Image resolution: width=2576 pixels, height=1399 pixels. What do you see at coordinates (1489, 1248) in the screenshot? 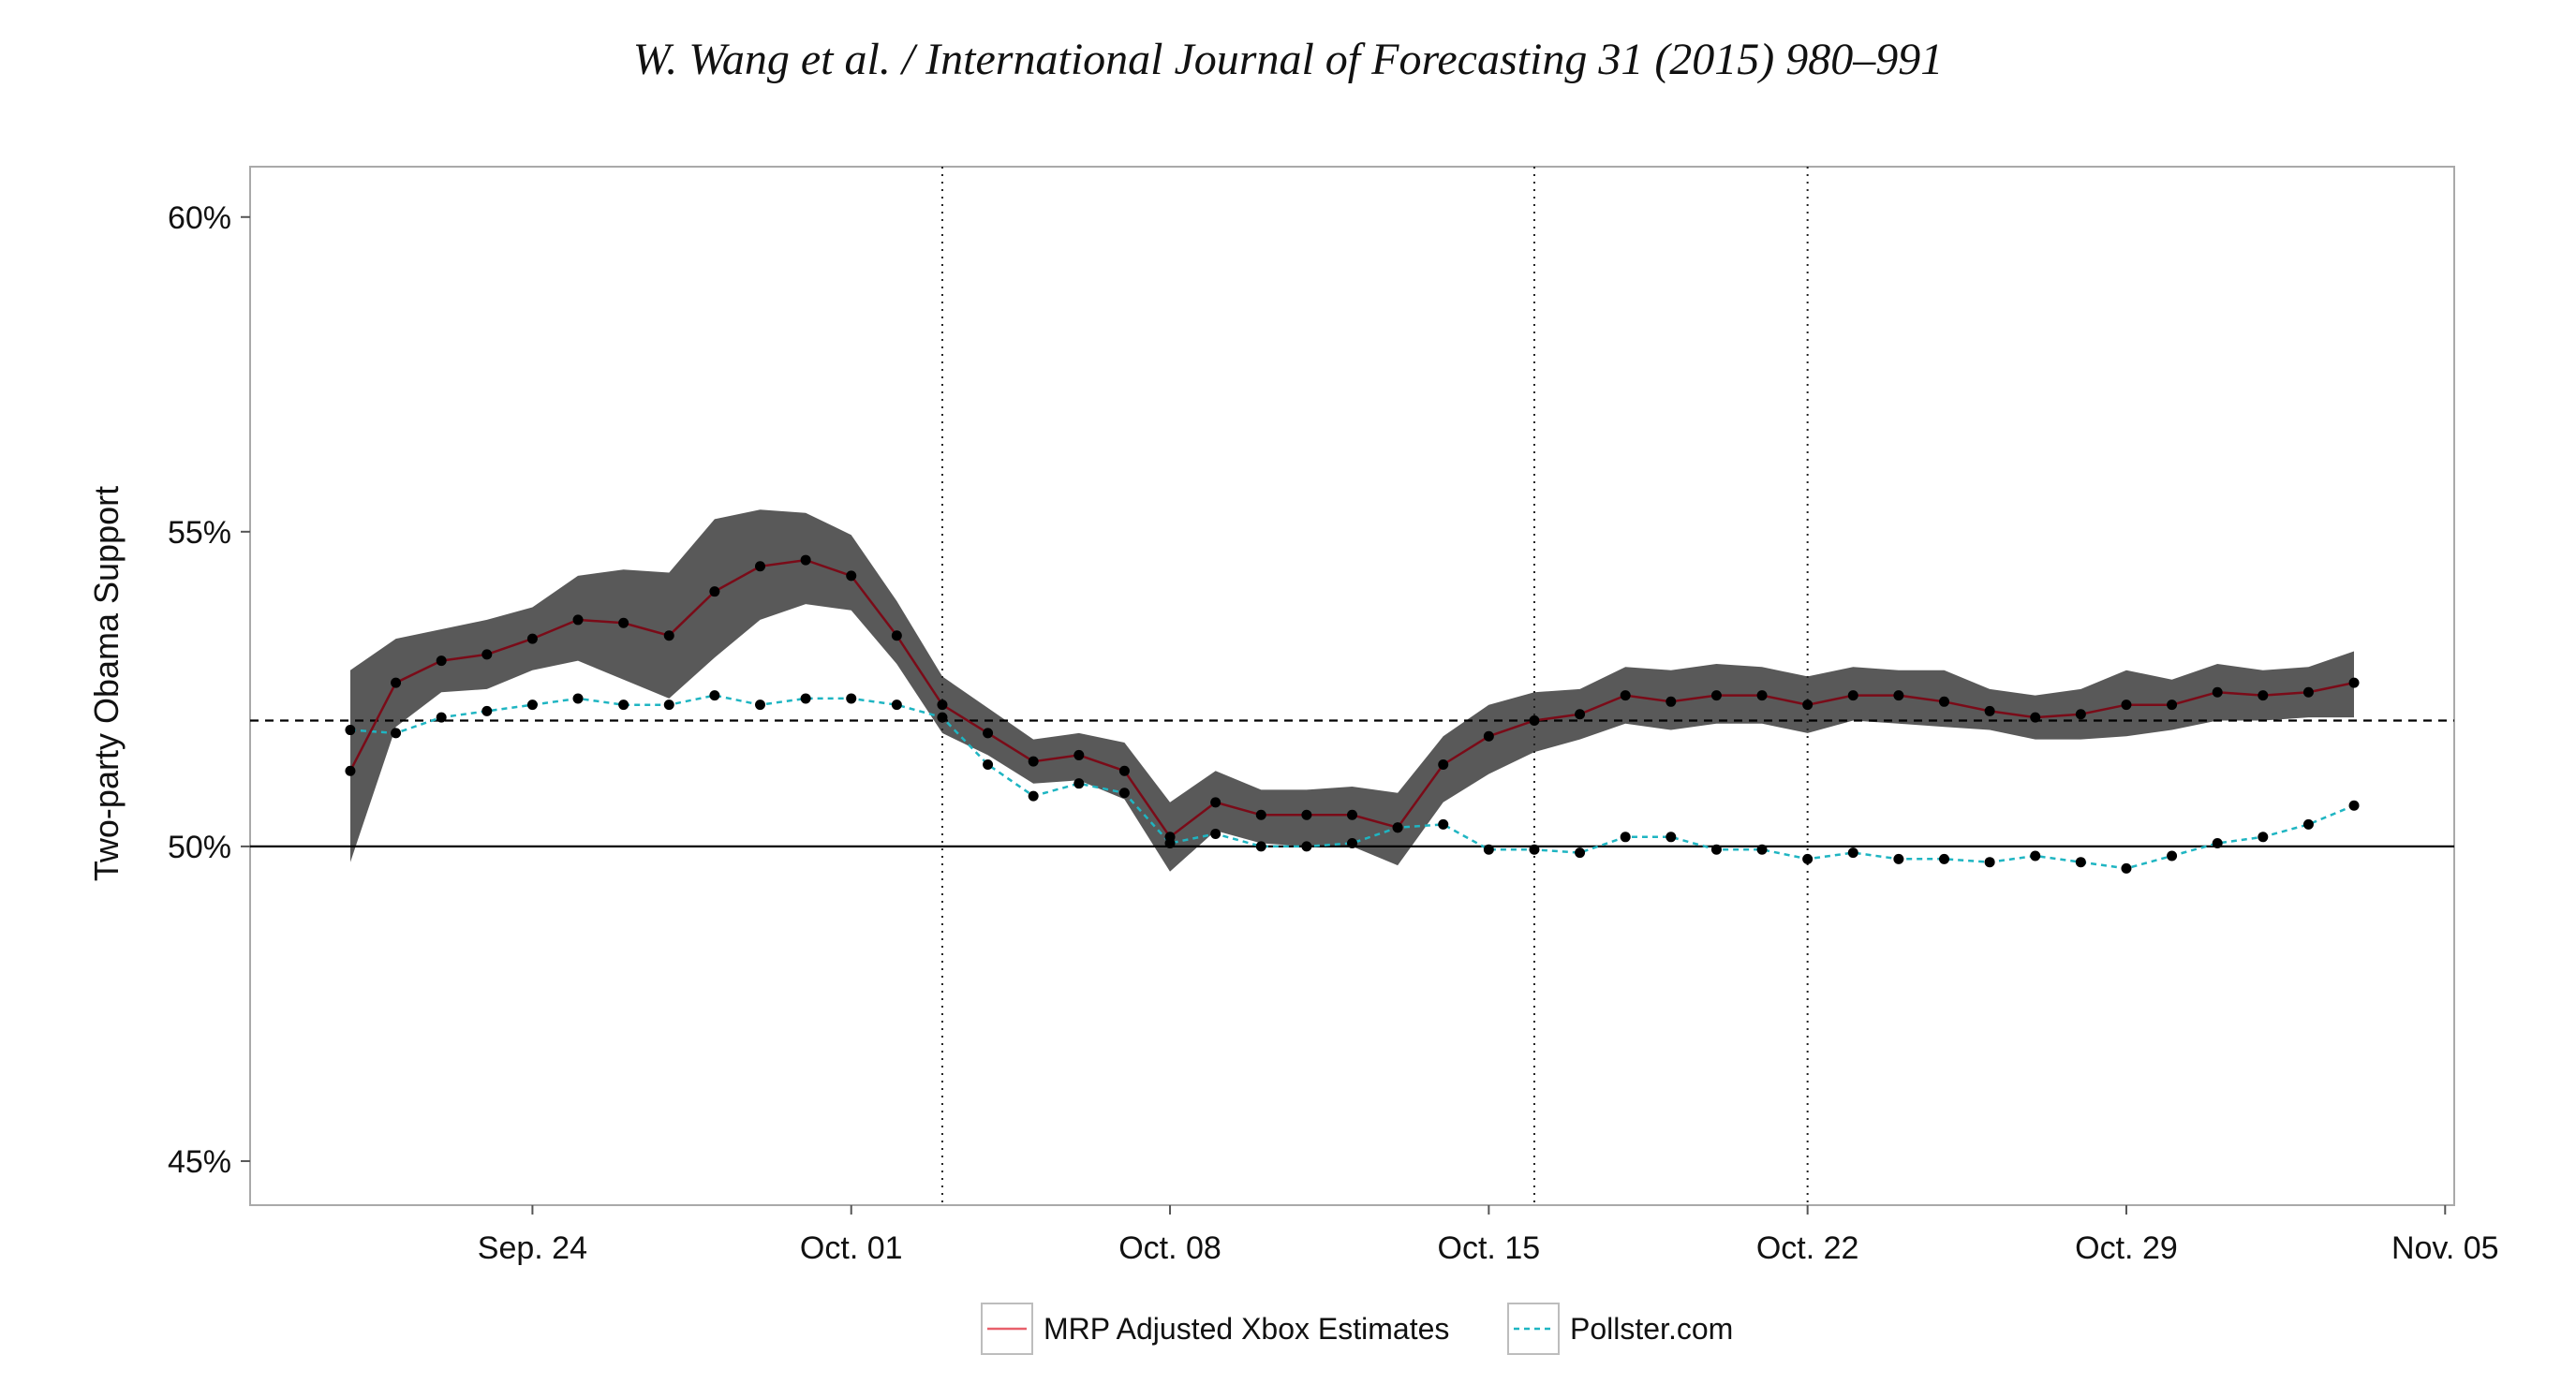
I see `x-tick-label: Oct. 15` at bounding box center [1489, 1248].